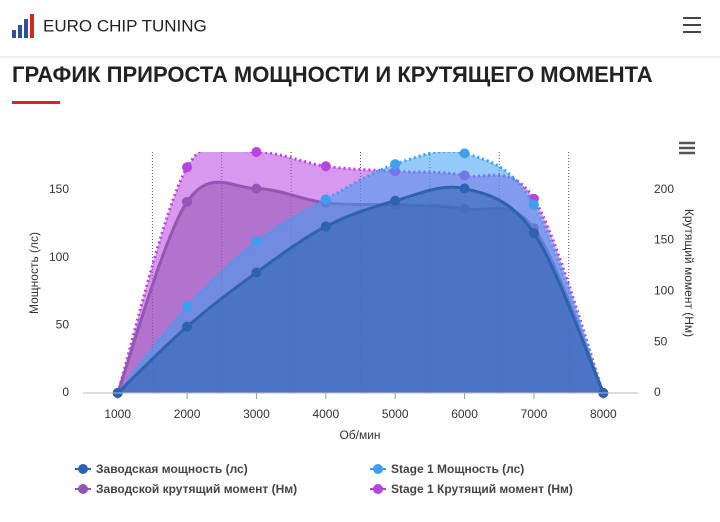 The height and width of the screenshot is (522, 720). Describe the element at coordinates (59, 257) in the screenshot. I see `y-tick-label: 100` at that location.